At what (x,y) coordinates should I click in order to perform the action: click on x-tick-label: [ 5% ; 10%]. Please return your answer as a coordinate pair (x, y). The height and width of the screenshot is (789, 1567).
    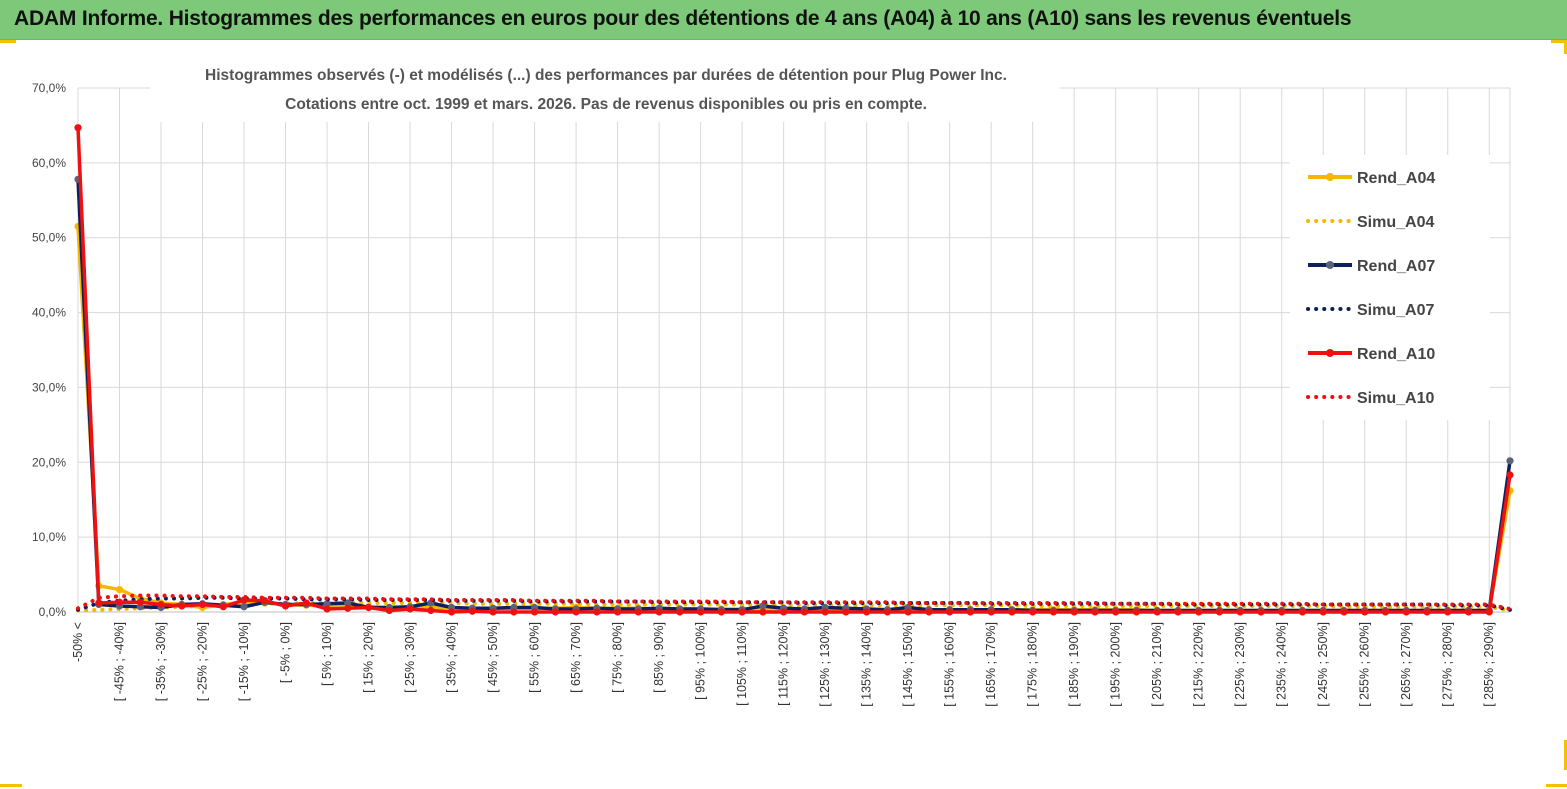
    Looking at the image, I should click on (327, 654).